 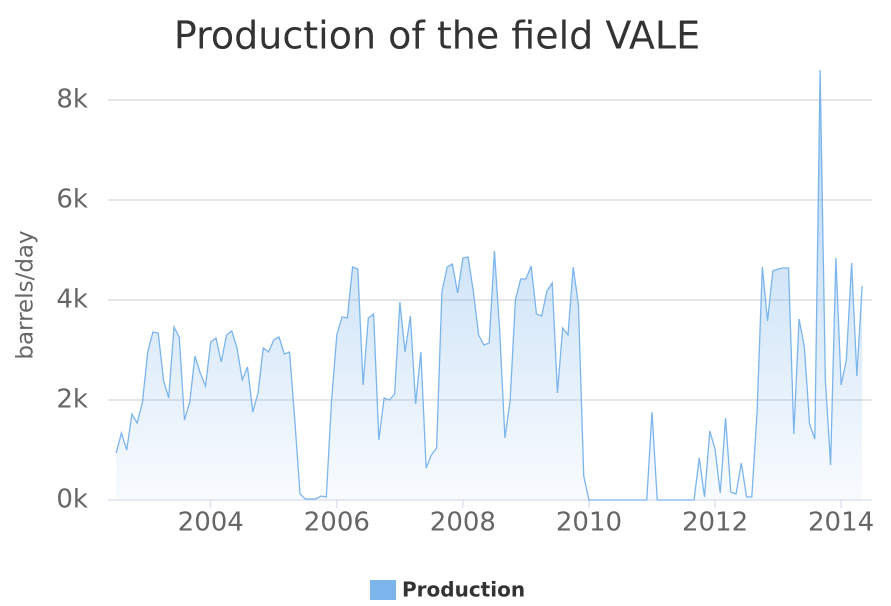 I want to click on legend-swatch, so click(x=383, y=590).